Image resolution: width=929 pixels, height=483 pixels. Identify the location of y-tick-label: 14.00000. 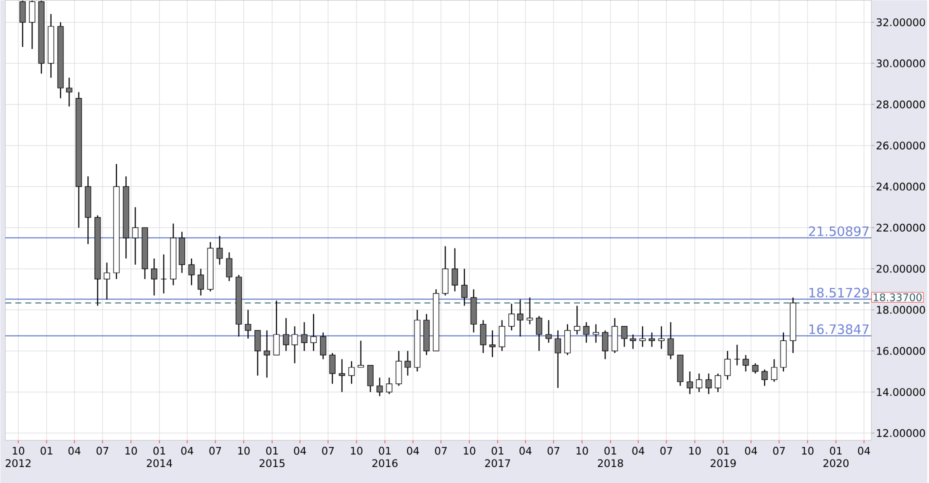
(901, 392).